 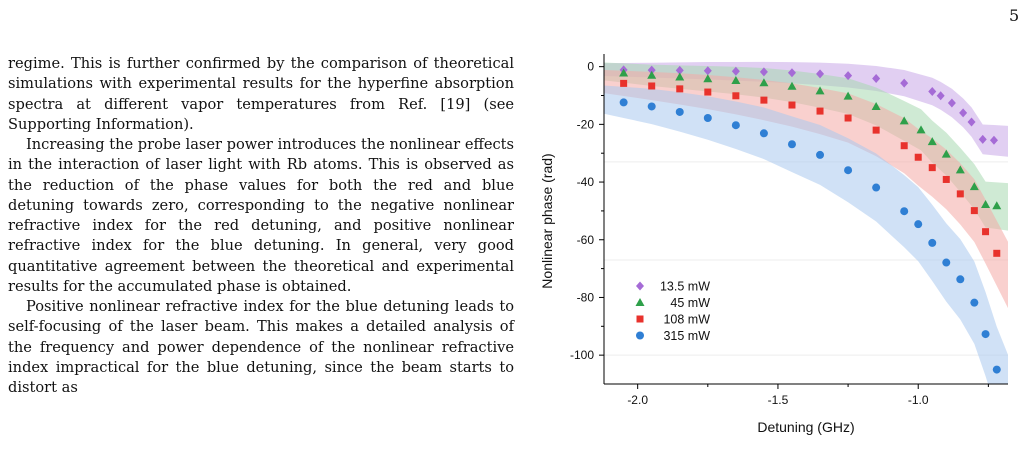 What do you see at coordinates (547, 220) in the screenshot?
I see `y-axis-title: Nonlinear phase (rad)` at bounding box center [547, 220].